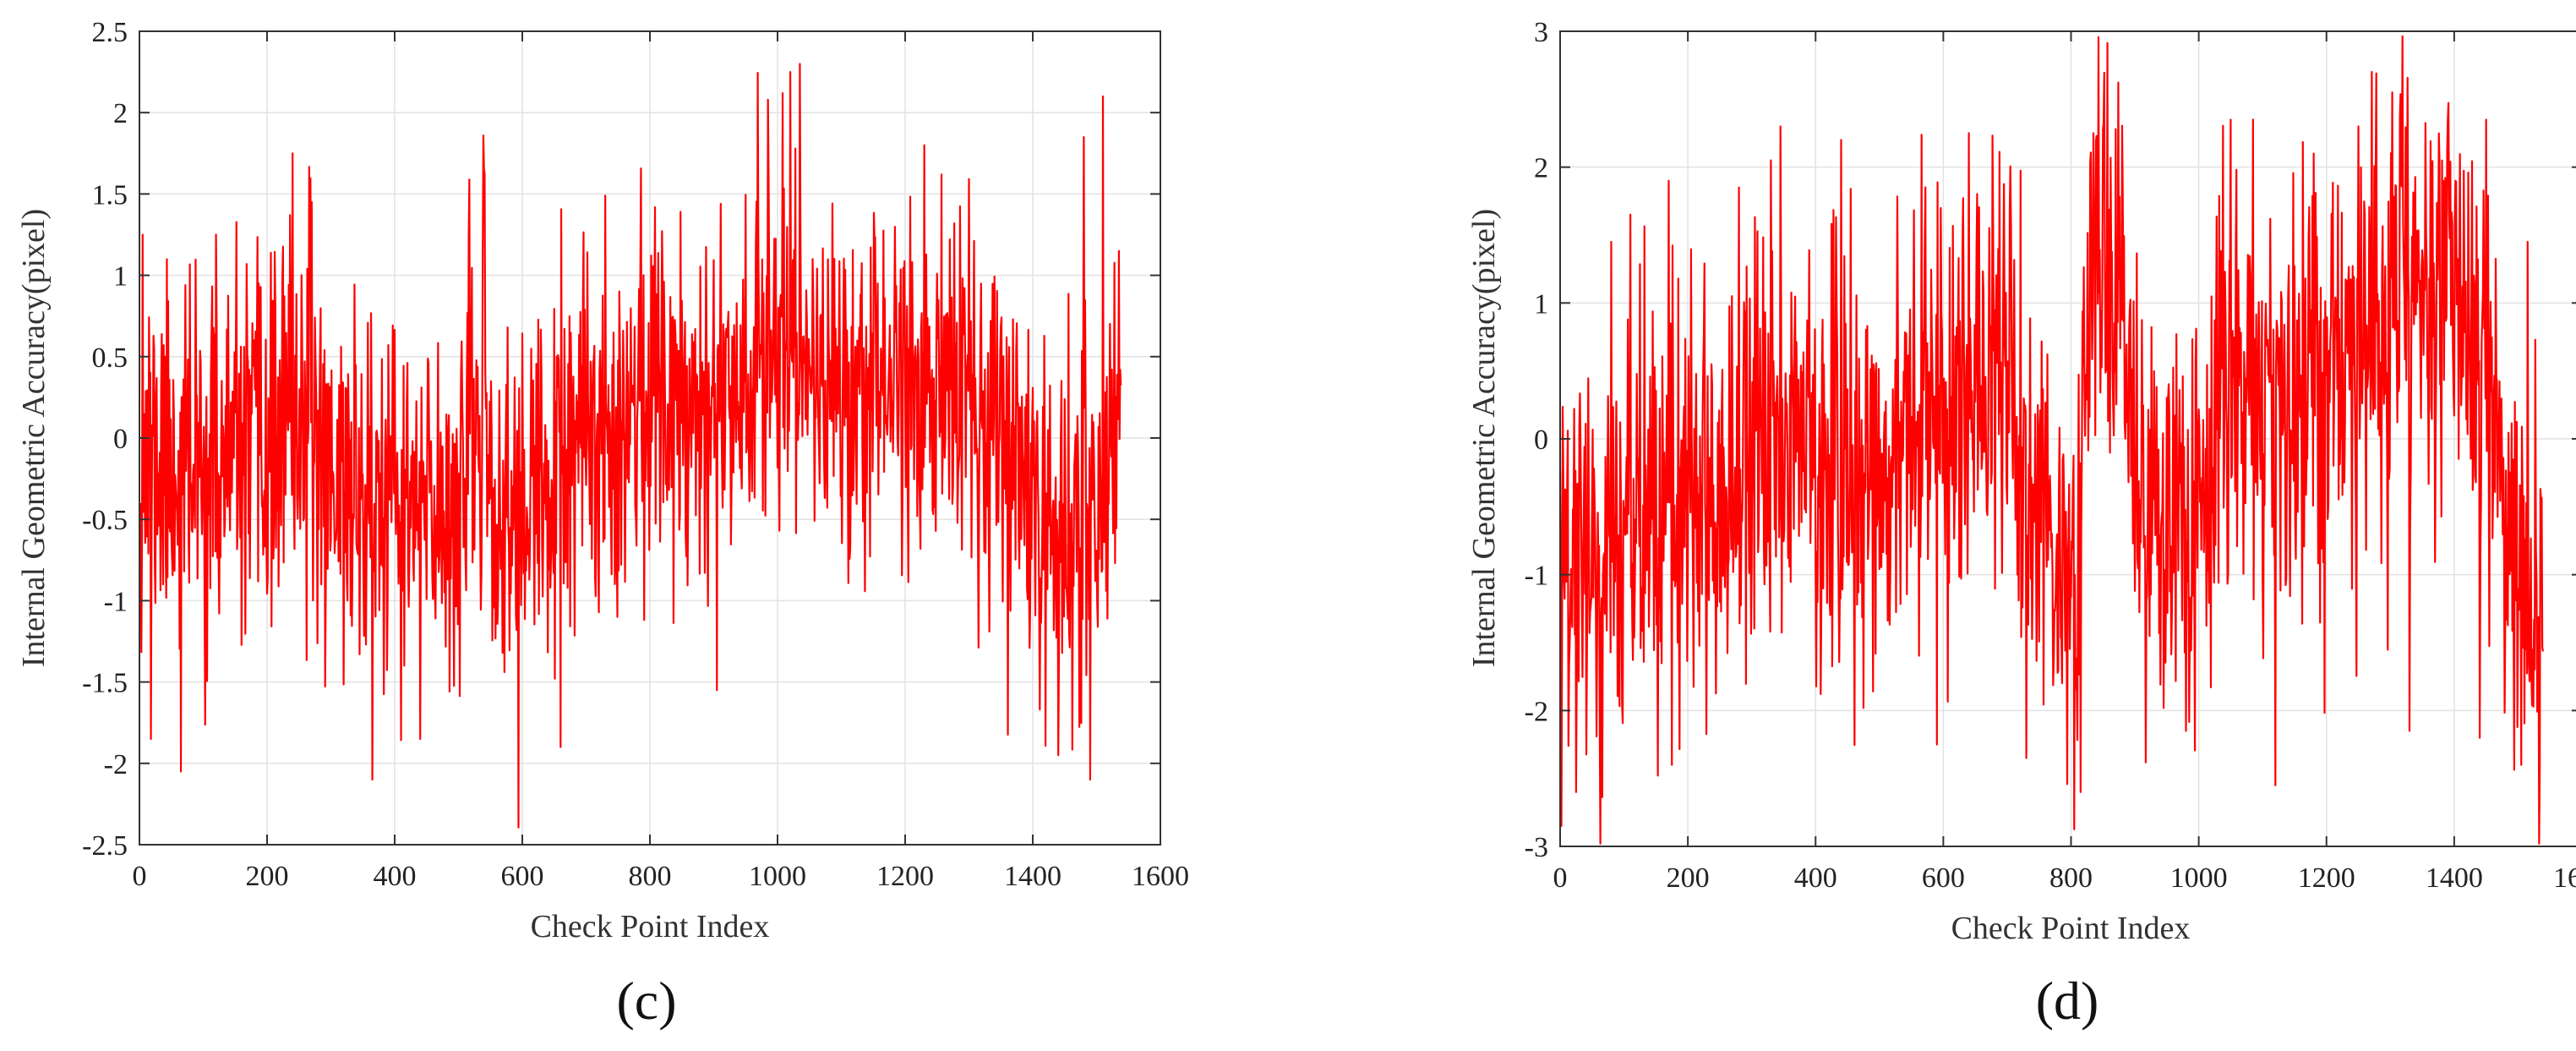  What do you see at coordinates (105, 520) in the screenshot?
I see `y-tick-label: -0.5` at bounding box center [105, 520].